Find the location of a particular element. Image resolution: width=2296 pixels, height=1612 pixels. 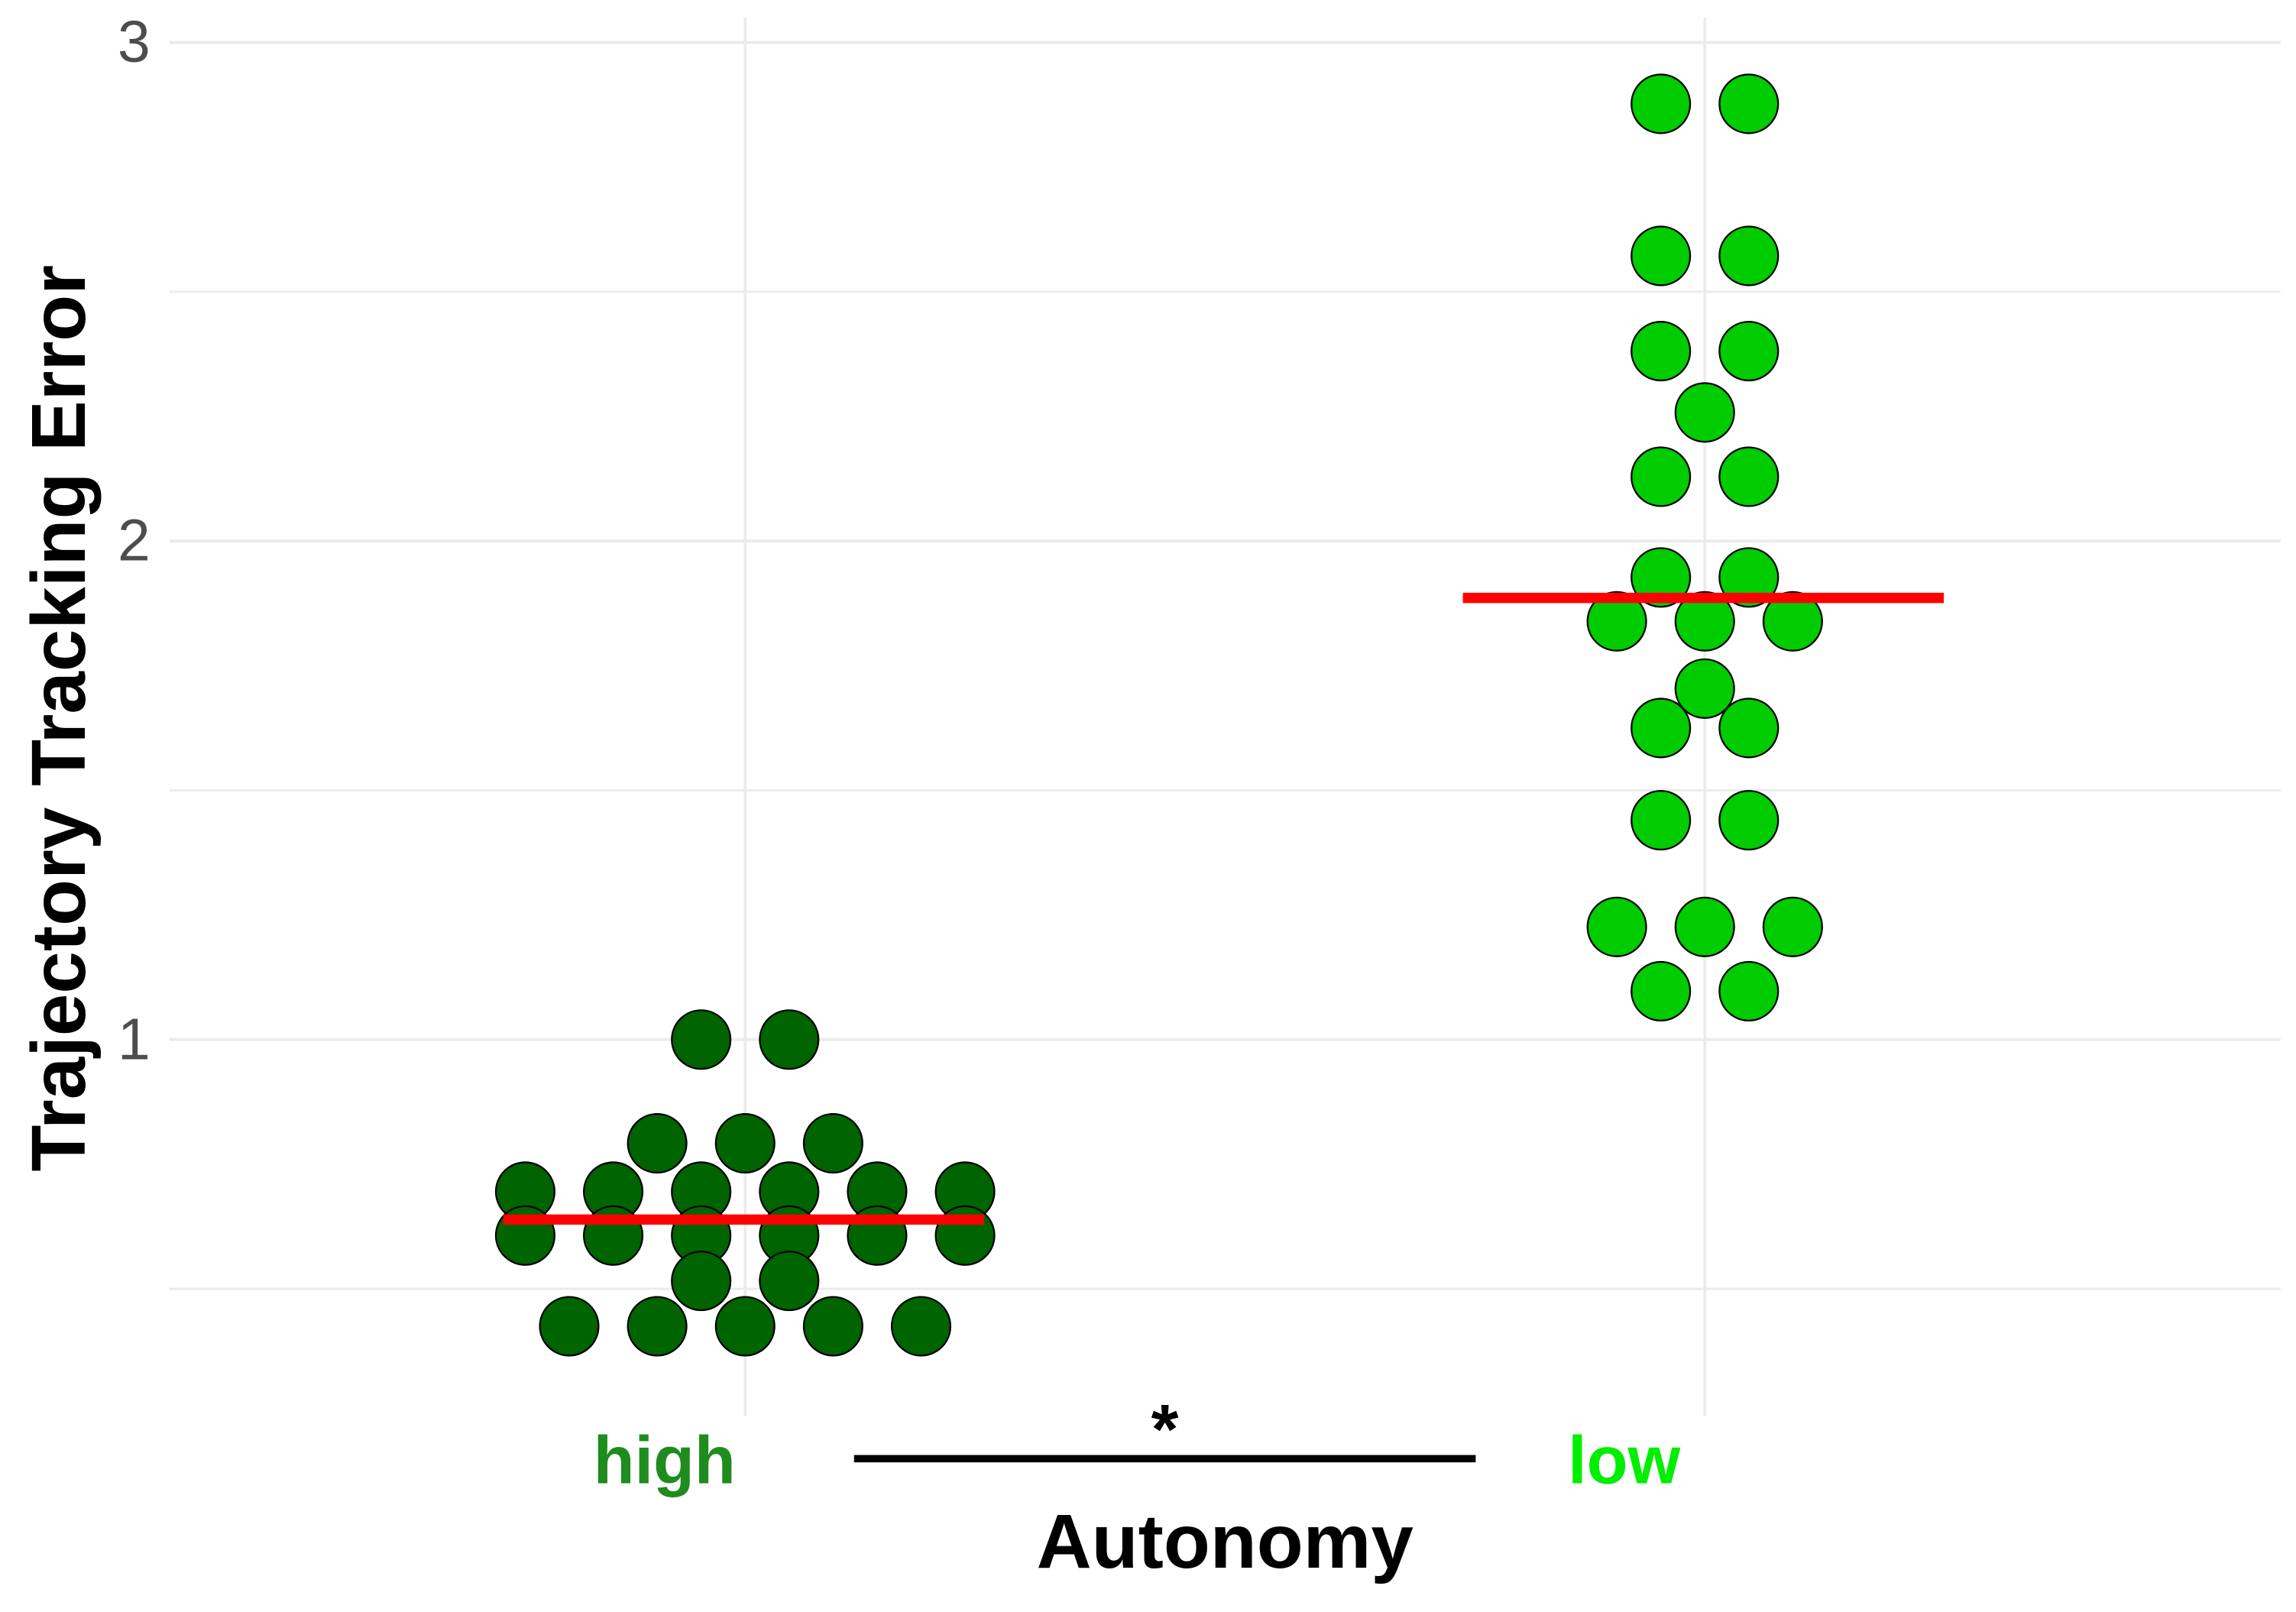

x-axis-title: Autonomy is located at coordinates (1225, 1542).